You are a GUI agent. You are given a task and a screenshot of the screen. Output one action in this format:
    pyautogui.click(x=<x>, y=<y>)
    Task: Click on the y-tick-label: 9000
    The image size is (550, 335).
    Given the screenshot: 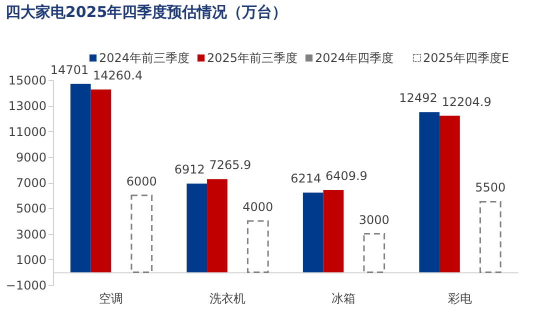 What is the action you would take?
    pyautogui.click(x=31, y=157)
    